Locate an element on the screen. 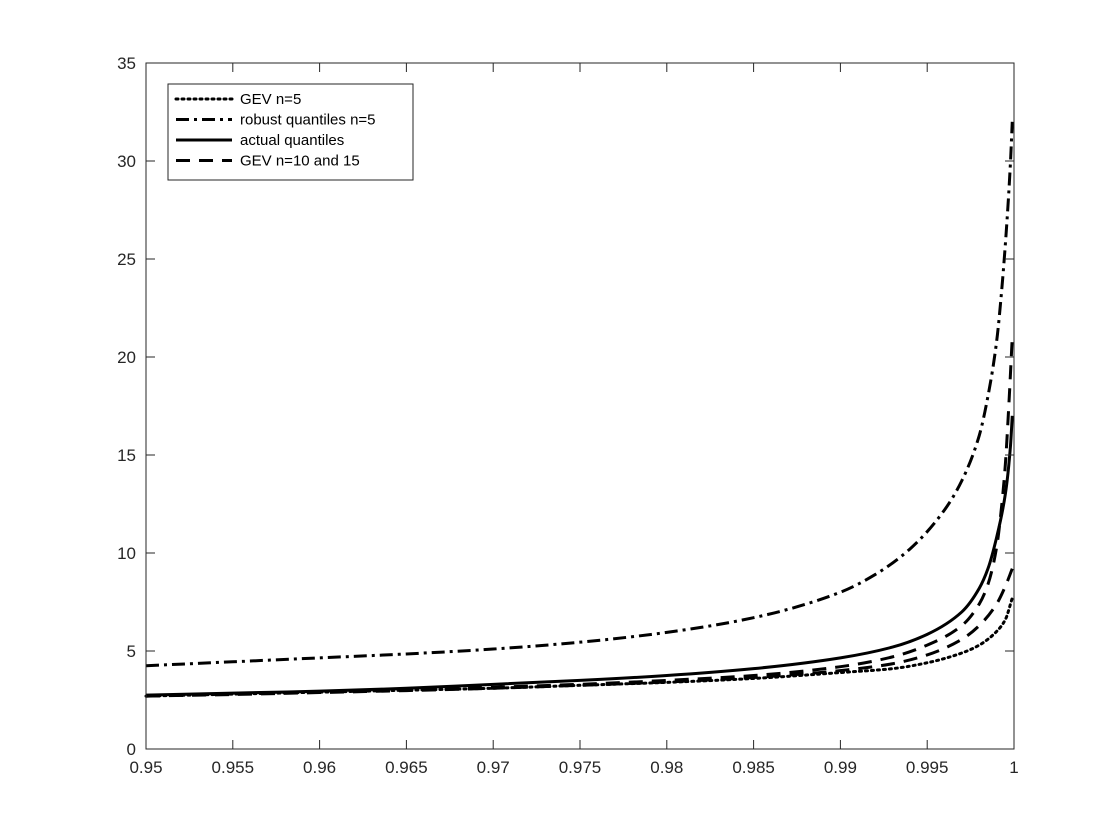 The width and height of the screenshot is (1120, 840). x-tick-label: 0.97 is located at coordinates (493, 767).